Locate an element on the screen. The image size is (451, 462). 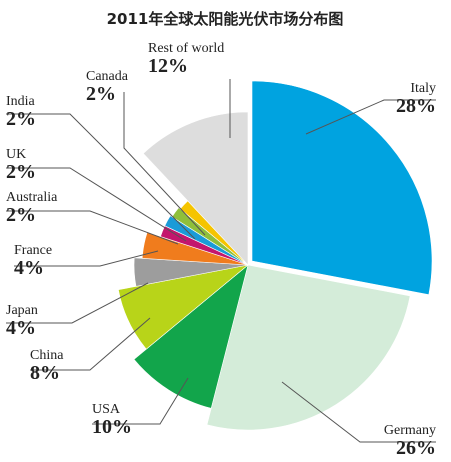
label-name-france: France is located at coordinates (33, 250).